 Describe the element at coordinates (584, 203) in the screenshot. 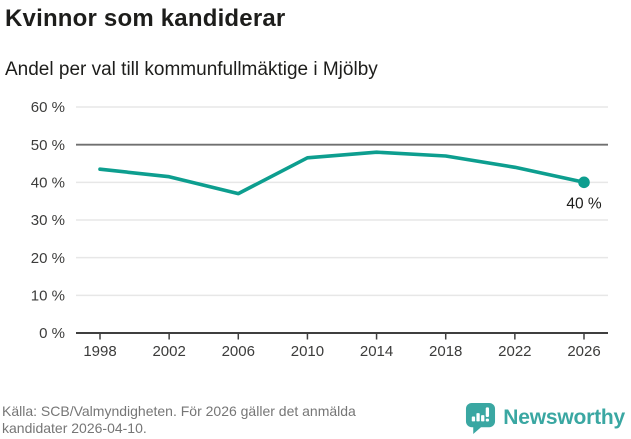

I see `end-point-label: 40 %` at that location.